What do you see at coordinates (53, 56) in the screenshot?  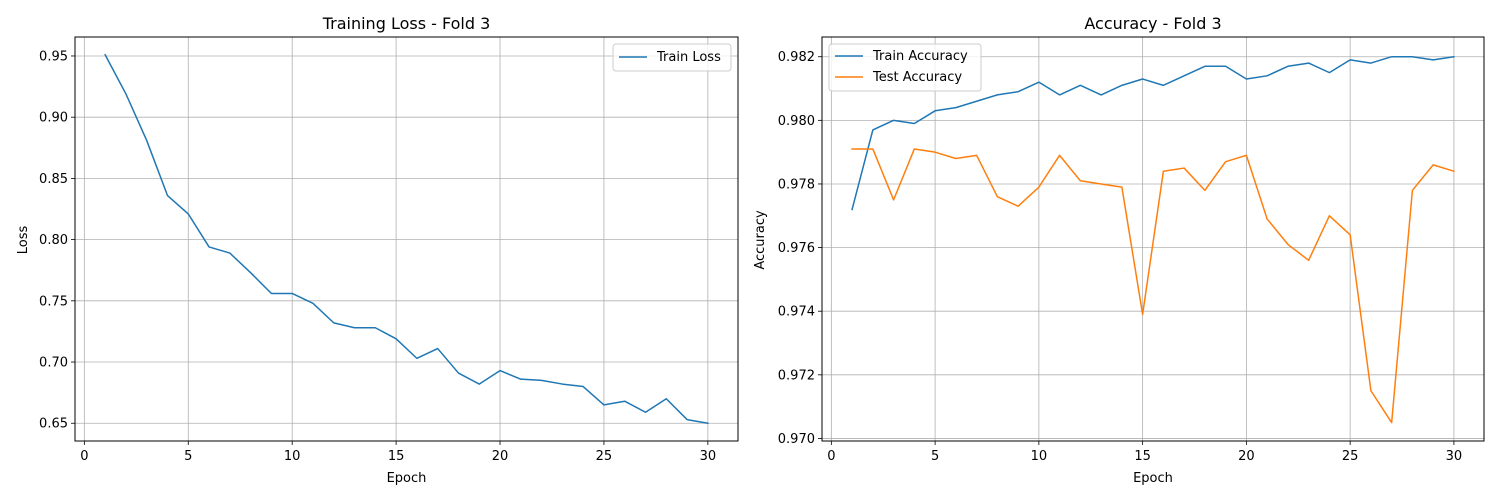 I see `loss-chart-ytick-label: 0.95` at bounding box center [53, 56].